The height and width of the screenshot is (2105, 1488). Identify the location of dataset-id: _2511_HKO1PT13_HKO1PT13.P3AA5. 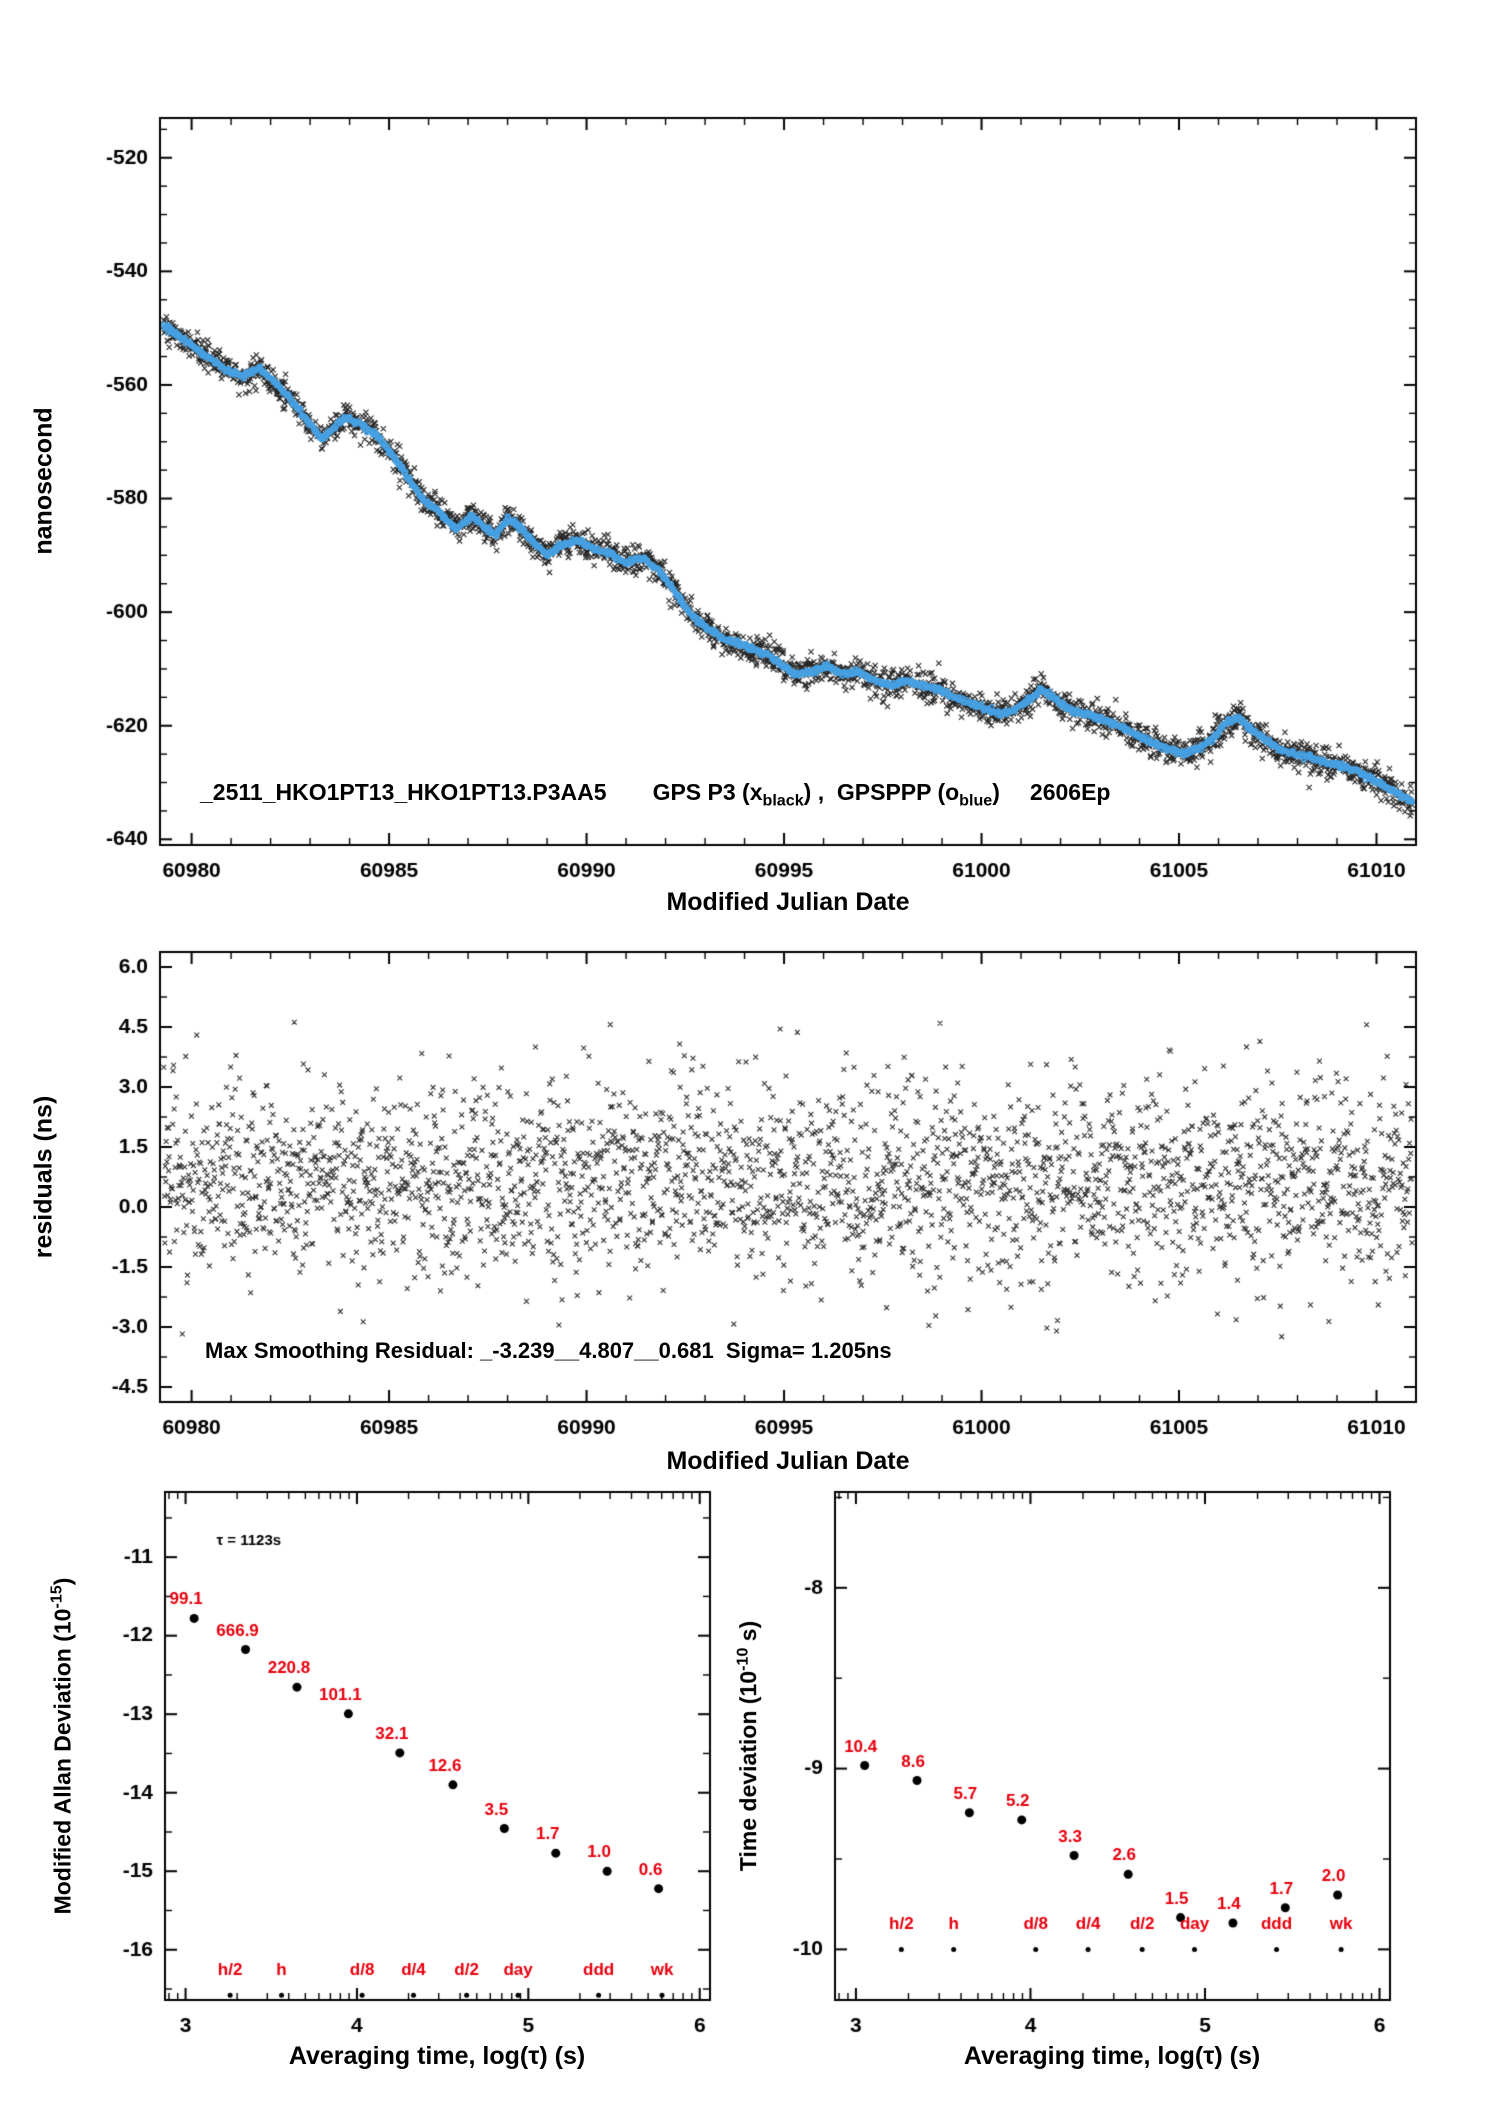
(403, 792).